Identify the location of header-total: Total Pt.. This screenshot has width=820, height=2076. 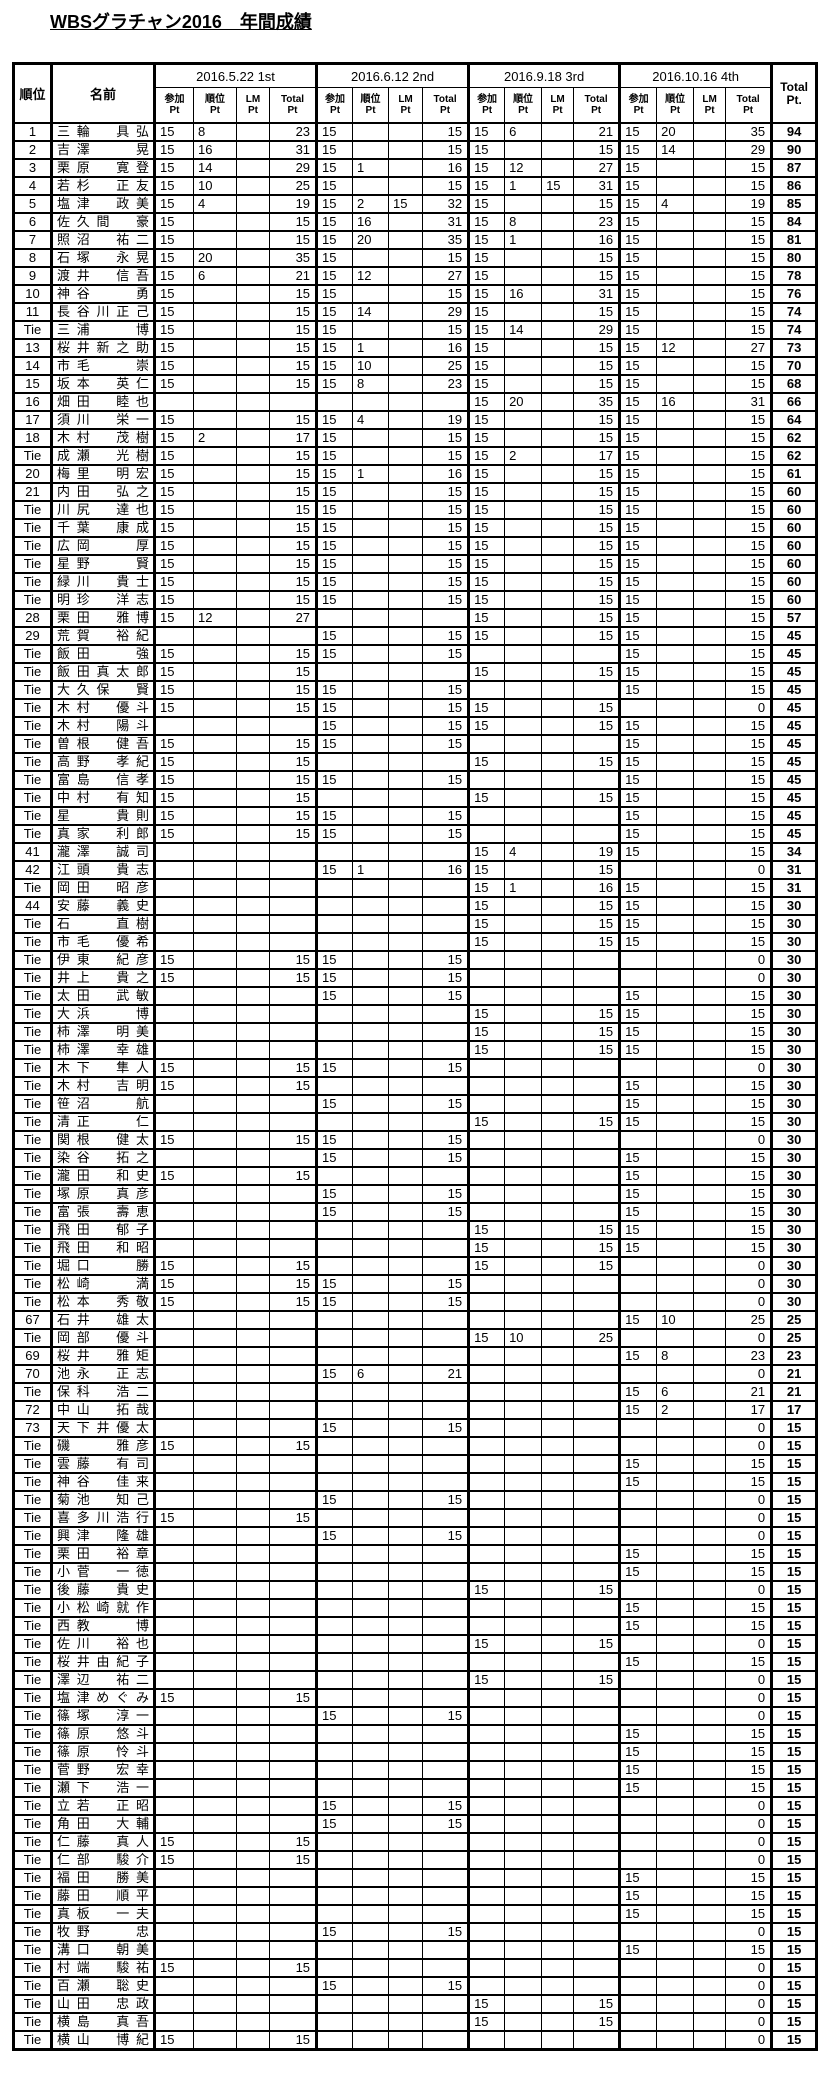
(794, 93).